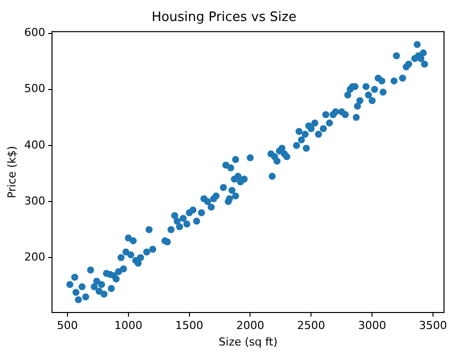 The height and width of the screenshot is (353, 474). Describe the element at coordinates (128, 325) in the screenshot. I see `x-tick-label: 1000` at that location.